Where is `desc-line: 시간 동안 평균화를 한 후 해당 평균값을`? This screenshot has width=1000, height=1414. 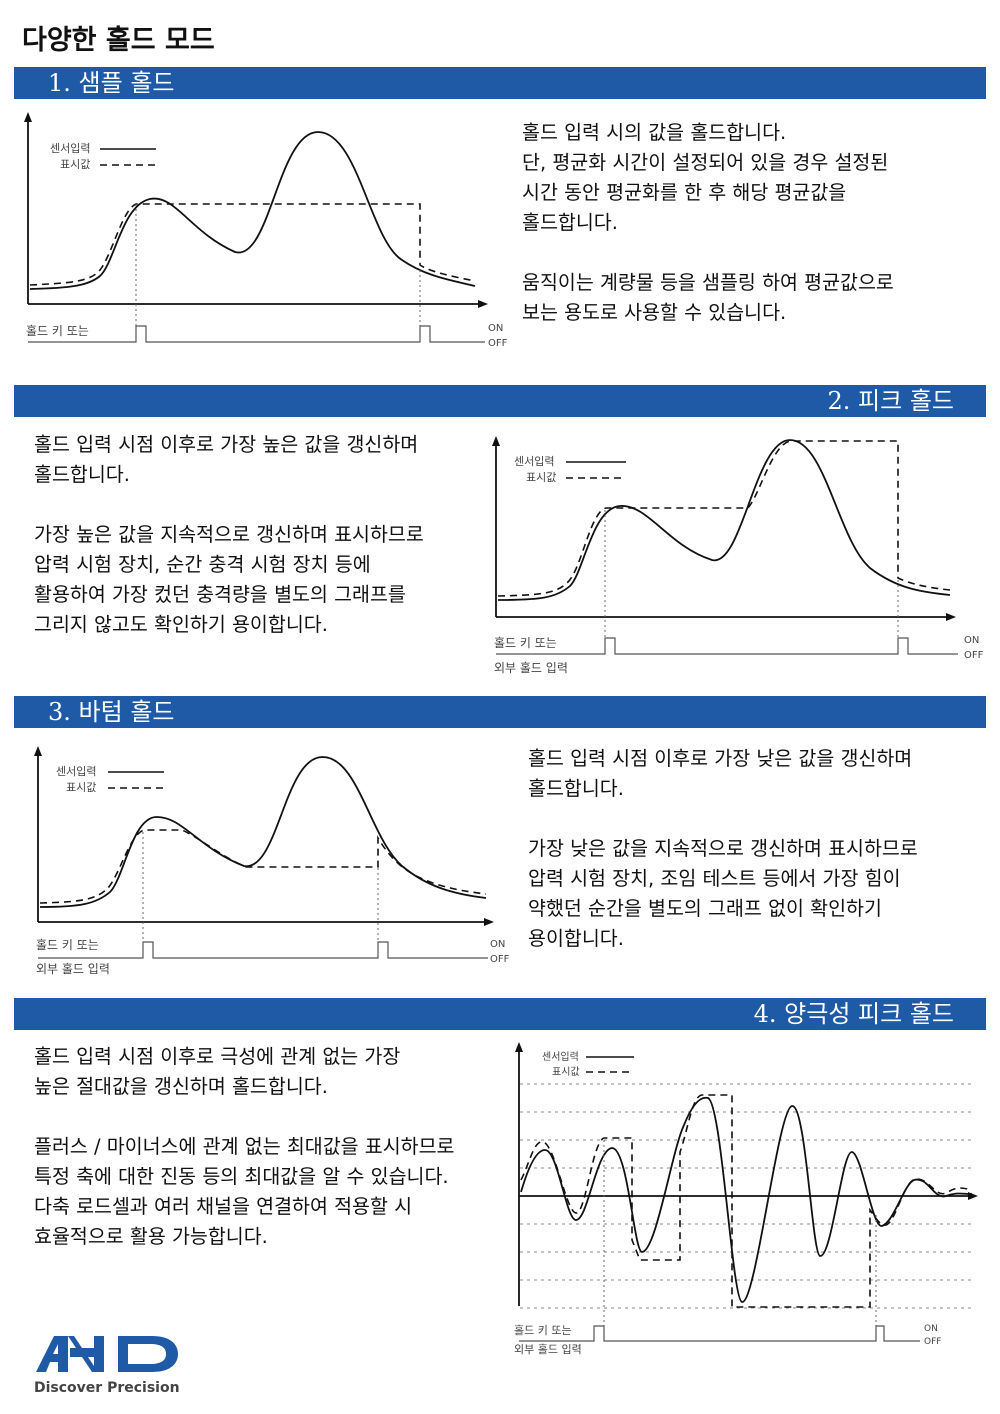 desc-line: 시간 동안 평균화를 한 후 해당 평균값을 is located at coordinates (684, 192).